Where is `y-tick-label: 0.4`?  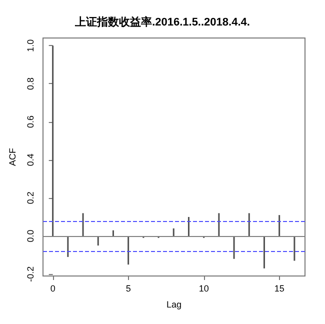 y-tick-label: 0.4 is located at coordinates (31, 160).